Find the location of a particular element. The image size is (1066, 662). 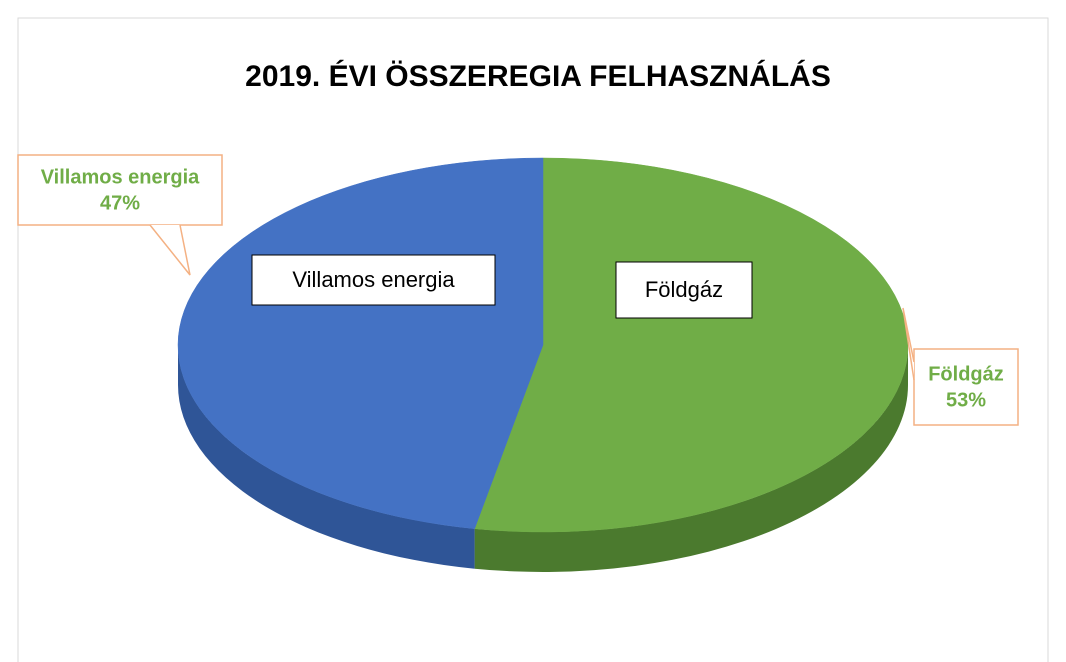

chart-title: 2019. ÉVI ÖSSZEREGIA FELHASZNÁLÁS is located at coordinates (538, 76).